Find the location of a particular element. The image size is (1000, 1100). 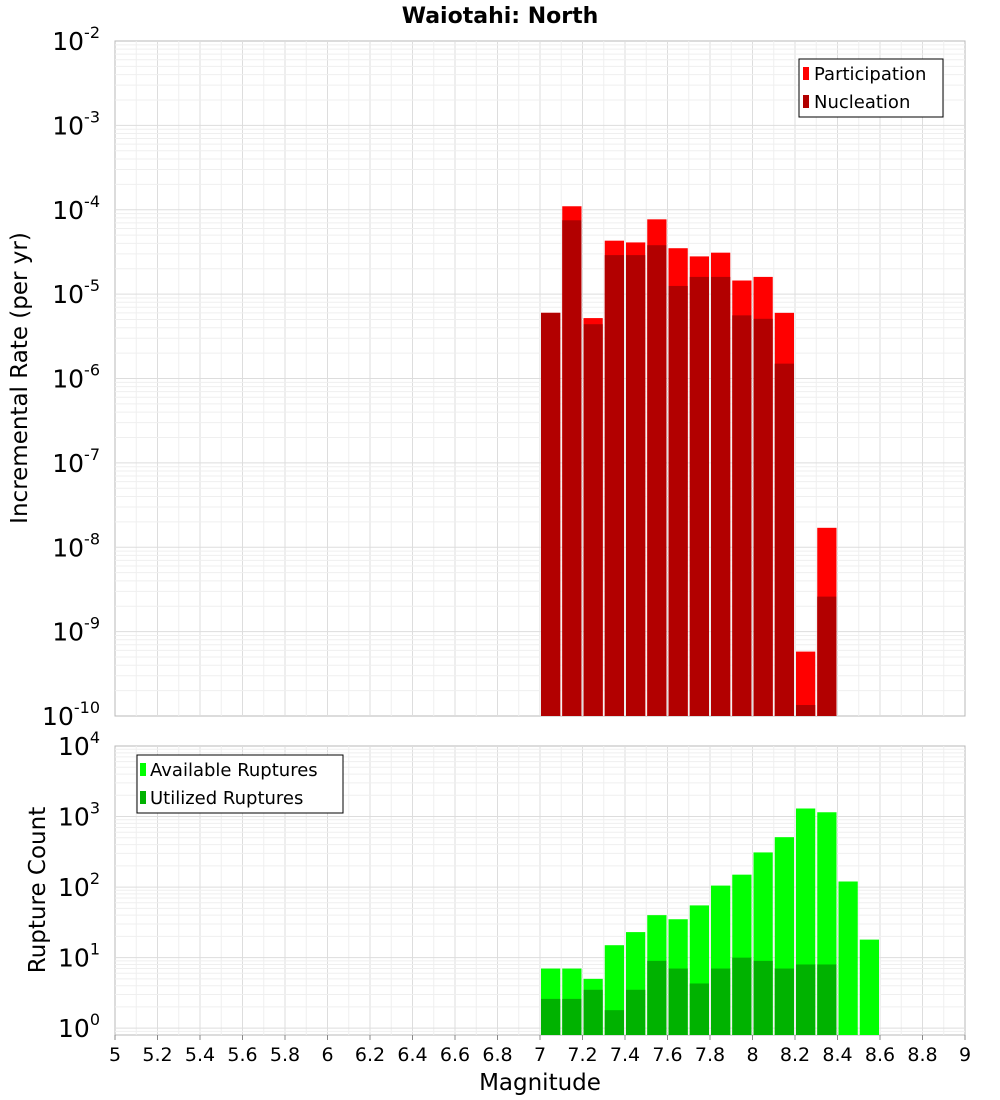

legend-swatch-utilized is located at coordinates (143, 797).